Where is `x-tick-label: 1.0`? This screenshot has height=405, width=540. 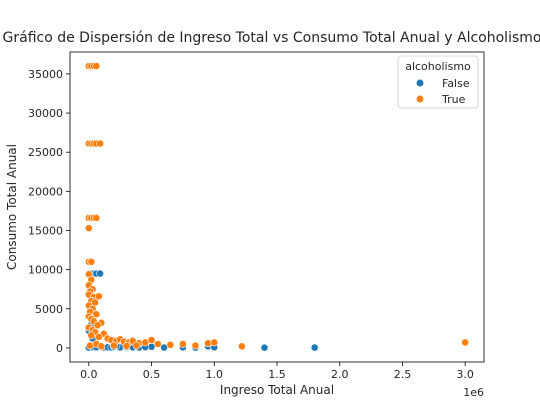
x-tick-label: 1.0 is located at coordinates (215, 374).